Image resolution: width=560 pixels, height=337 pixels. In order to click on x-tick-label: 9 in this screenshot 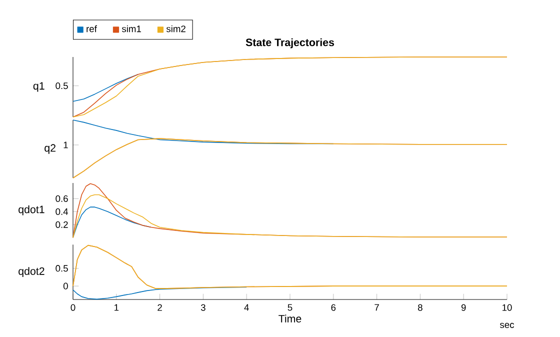, I will do `click(463, 307)`.